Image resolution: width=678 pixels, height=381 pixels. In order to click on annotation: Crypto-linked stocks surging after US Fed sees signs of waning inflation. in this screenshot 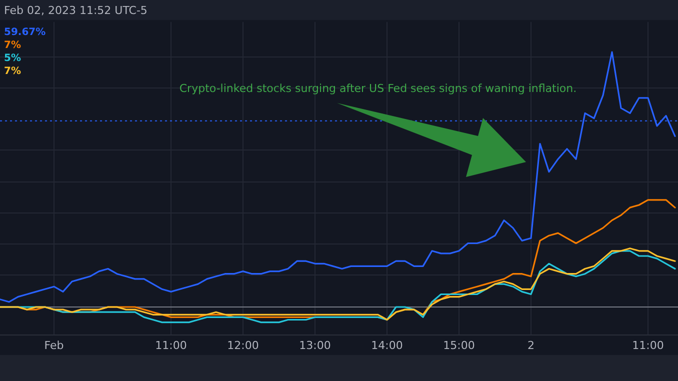, I will do `click(378, 88)`.